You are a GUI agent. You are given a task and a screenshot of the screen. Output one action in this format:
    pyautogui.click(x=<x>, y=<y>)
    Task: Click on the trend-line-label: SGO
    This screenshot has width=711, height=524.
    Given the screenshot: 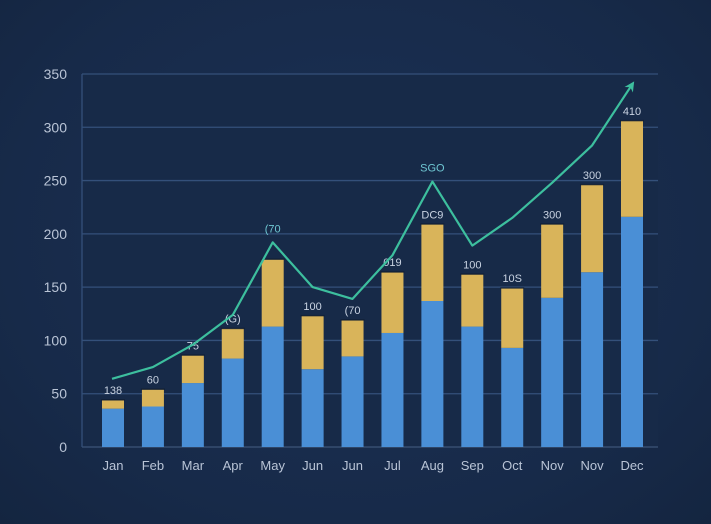 What is the action you would take?
    pyautogui.click(x=432, y=169)
    